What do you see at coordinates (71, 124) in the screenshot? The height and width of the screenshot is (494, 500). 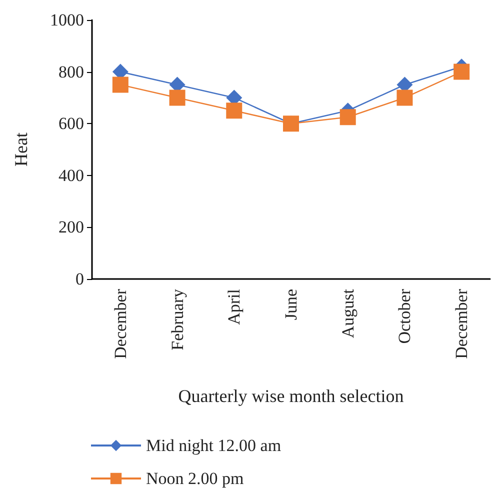 I see `y-tick-label: 600` at bounding box center [71, 124].